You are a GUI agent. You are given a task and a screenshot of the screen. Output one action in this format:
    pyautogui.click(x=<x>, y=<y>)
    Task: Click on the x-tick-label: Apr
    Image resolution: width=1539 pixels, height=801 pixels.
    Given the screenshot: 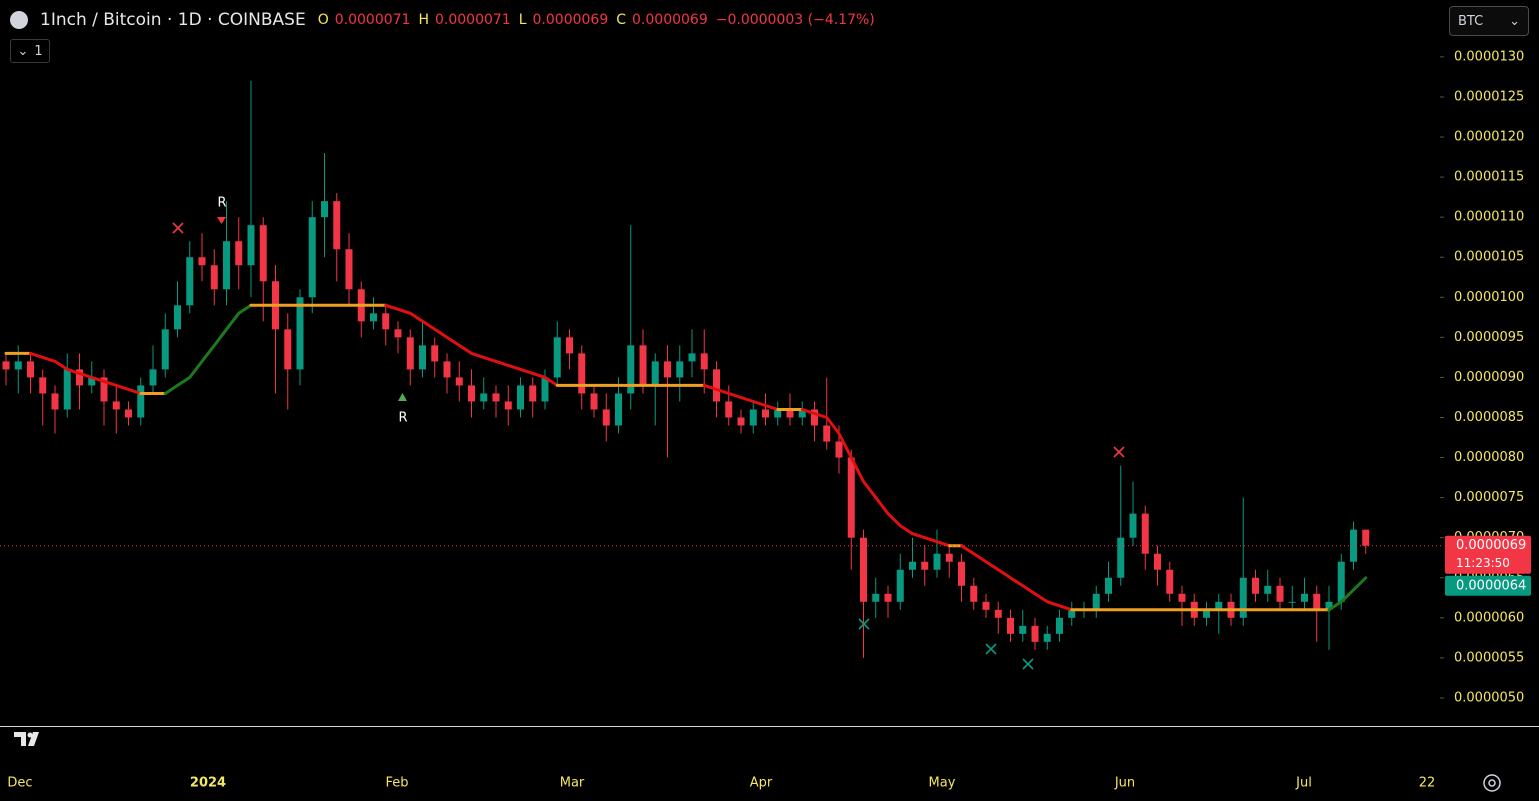 What is the action you would take?
    pyautogui.click(x=761, y=783)
    